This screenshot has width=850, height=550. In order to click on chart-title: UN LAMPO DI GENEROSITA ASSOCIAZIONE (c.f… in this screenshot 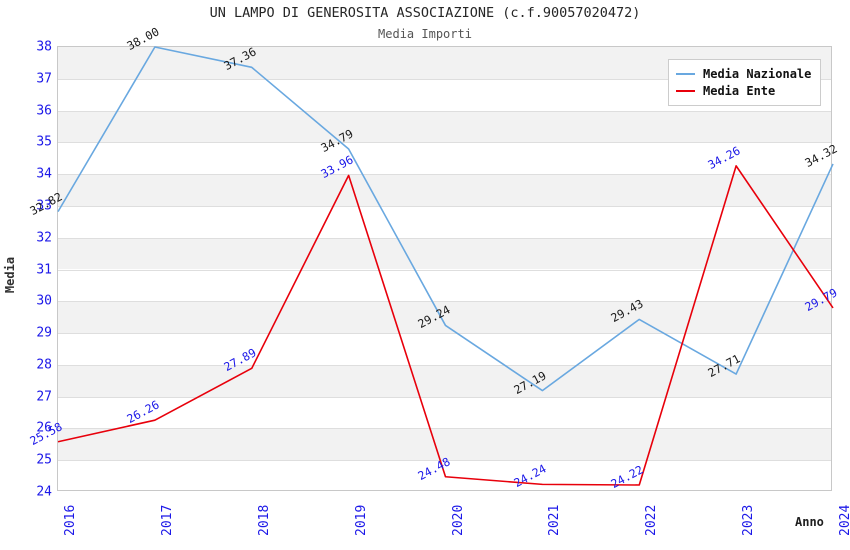, I will do `click(425, 13)`.